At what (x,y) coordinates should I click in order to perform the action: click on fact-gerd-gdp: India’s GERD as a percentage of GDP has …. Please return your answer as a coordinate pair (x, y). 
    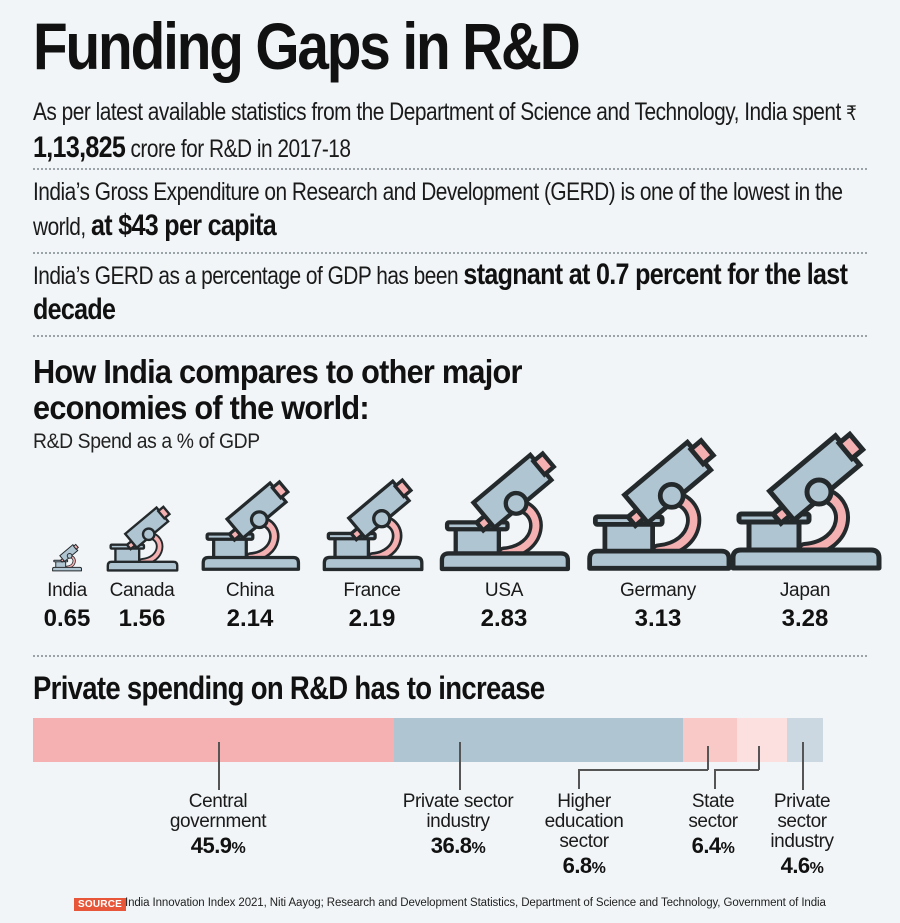
    Looking at the image, I should click on (463, 293).